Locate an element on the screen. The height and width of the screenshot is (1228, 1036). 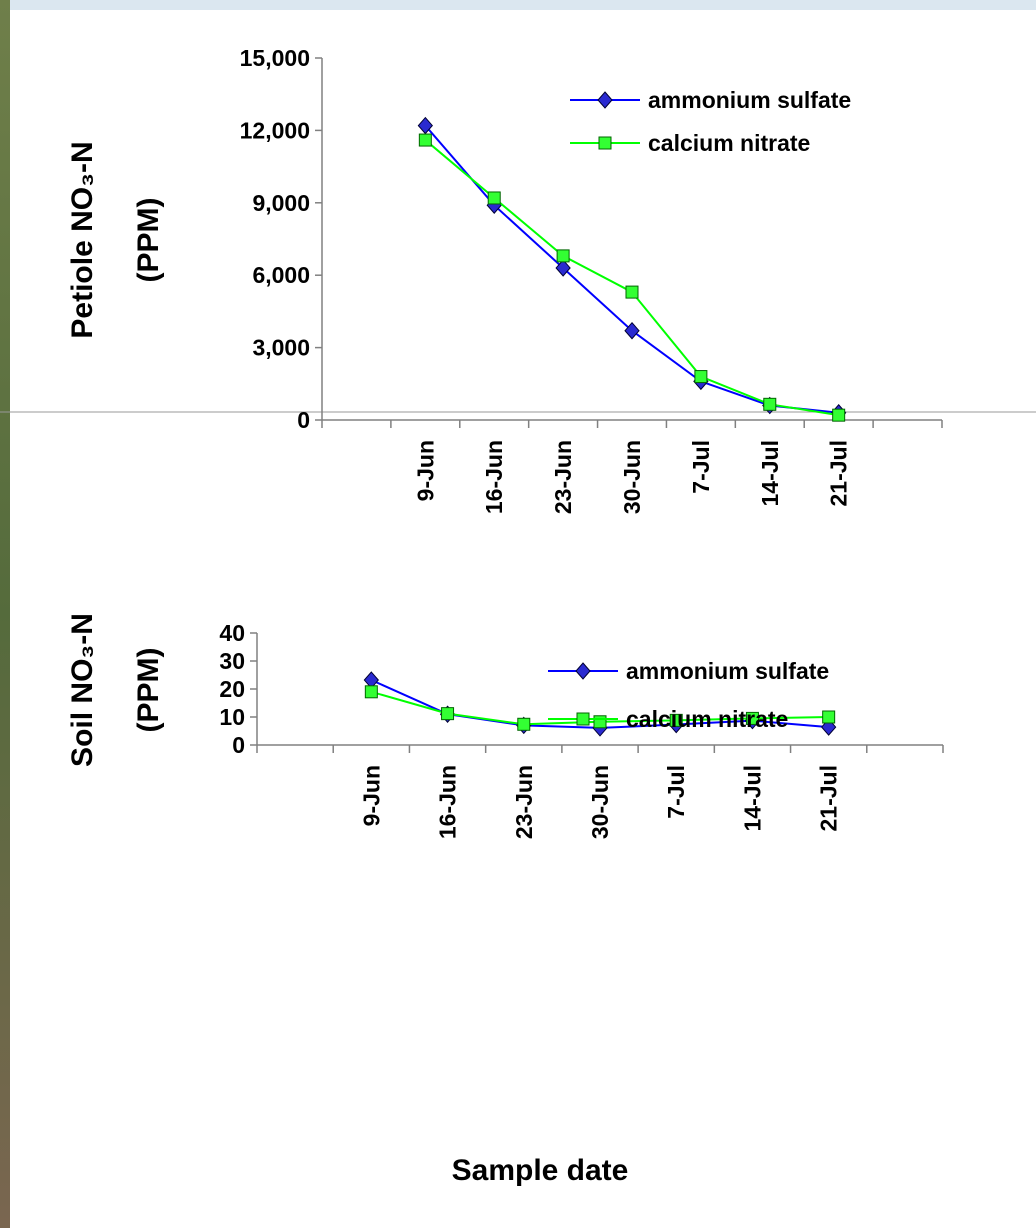
photo-strip is located at coordinates (5, 614).